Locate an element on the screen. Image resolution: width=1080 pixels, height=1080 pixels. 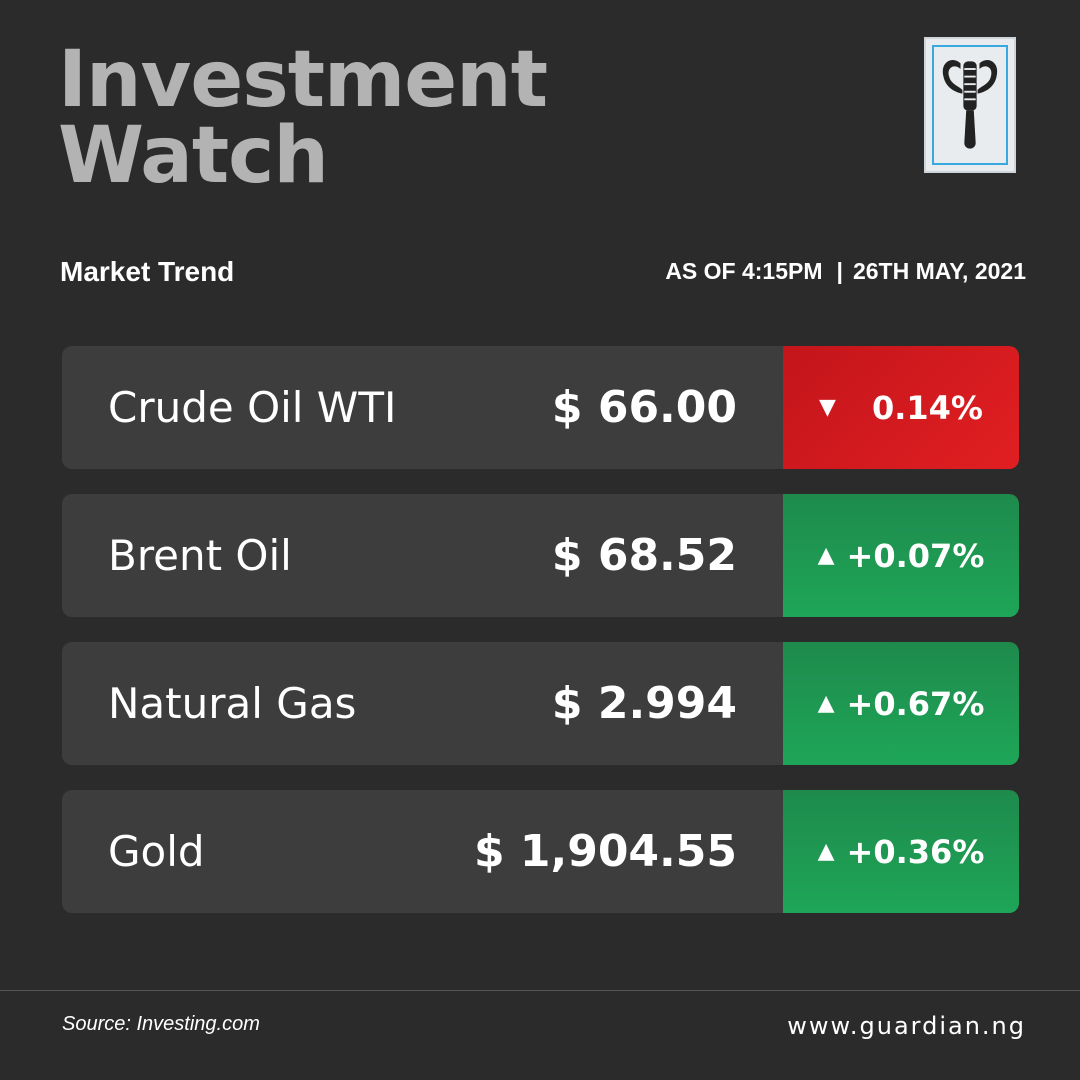
market-trend-label: Market Trend is located at coordinates (147, 271).